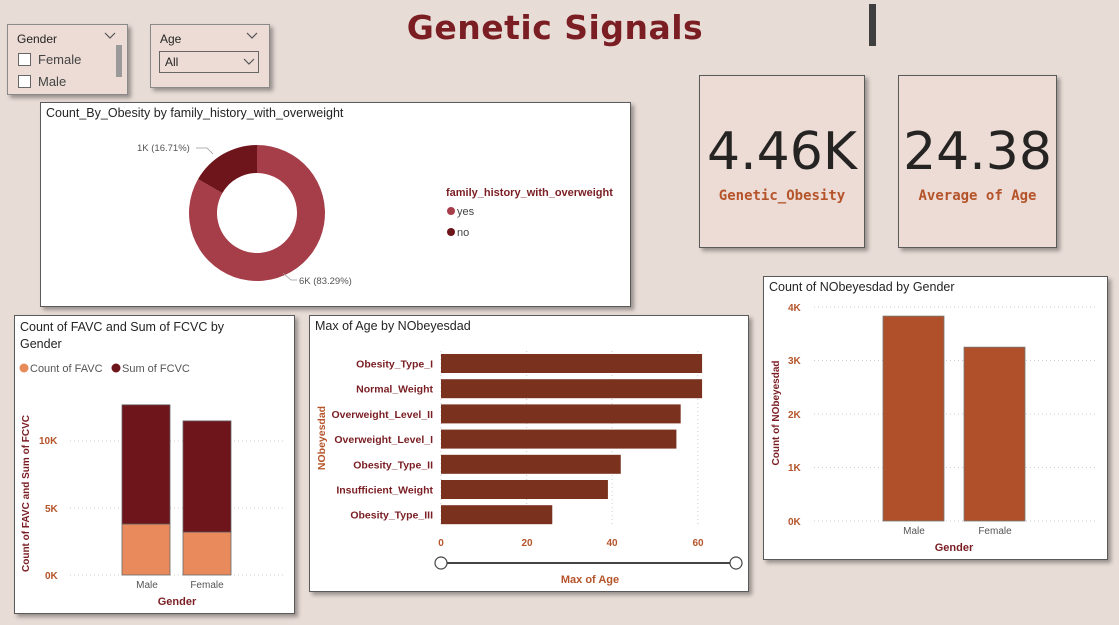 This screenshot has height=625, width=1119. What do you see at coordinates (48, 441) in the screenshot?
I see `y-tick-label: 10K` at bounding box center [48, 441].